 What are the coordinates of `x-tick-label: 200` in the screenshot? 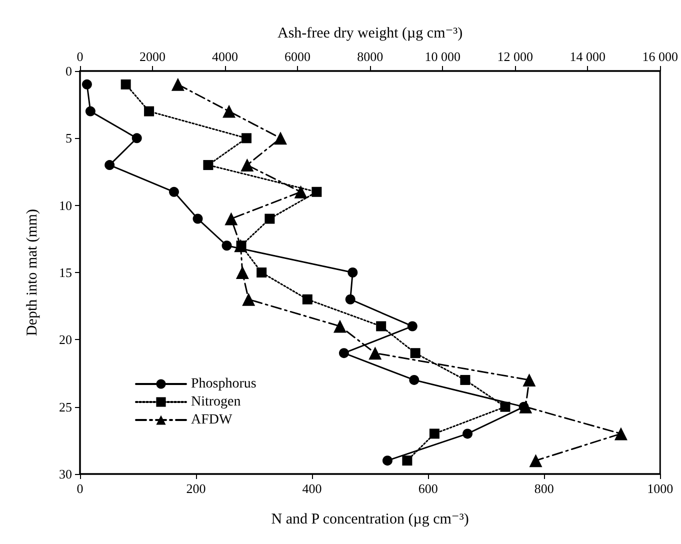 It's located at (196, 488).